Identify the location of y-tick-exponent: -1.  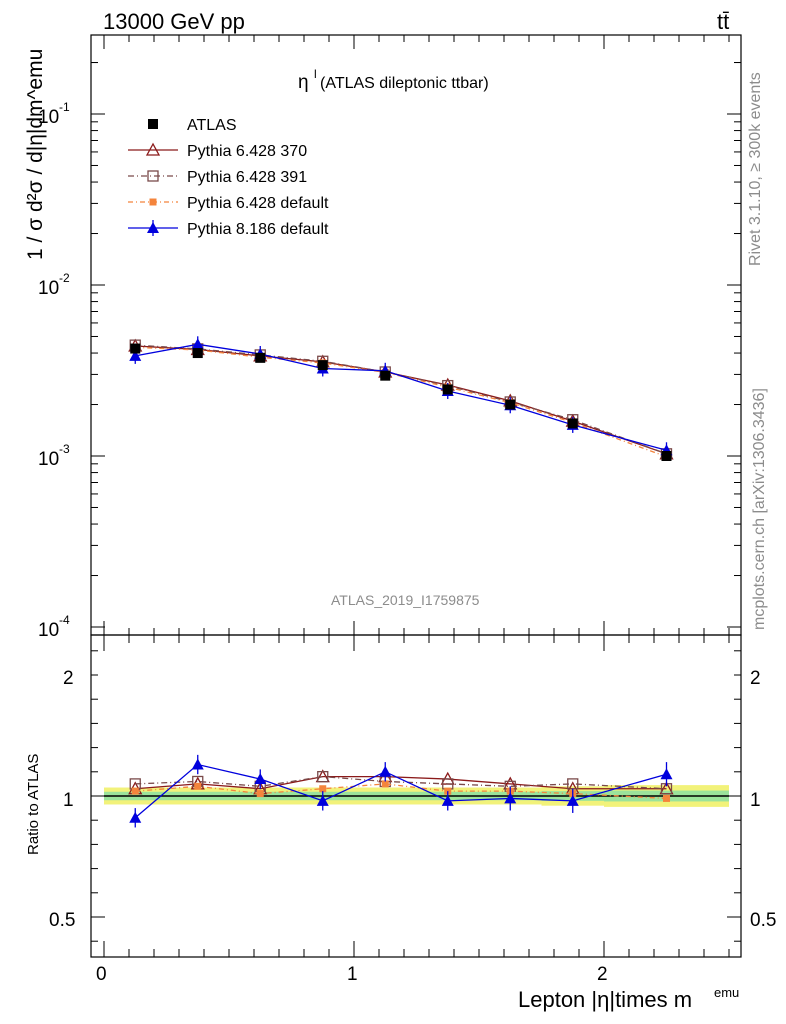
(64, 107).